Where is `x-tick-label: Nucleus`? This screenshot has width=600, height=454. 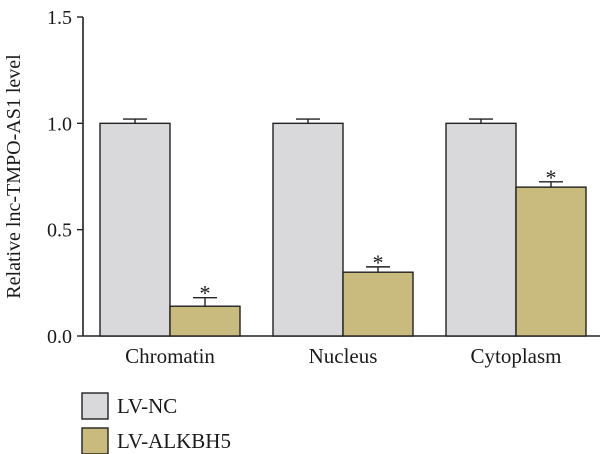 x-tick-label: Nucleus is located at coordinates (343, 356).